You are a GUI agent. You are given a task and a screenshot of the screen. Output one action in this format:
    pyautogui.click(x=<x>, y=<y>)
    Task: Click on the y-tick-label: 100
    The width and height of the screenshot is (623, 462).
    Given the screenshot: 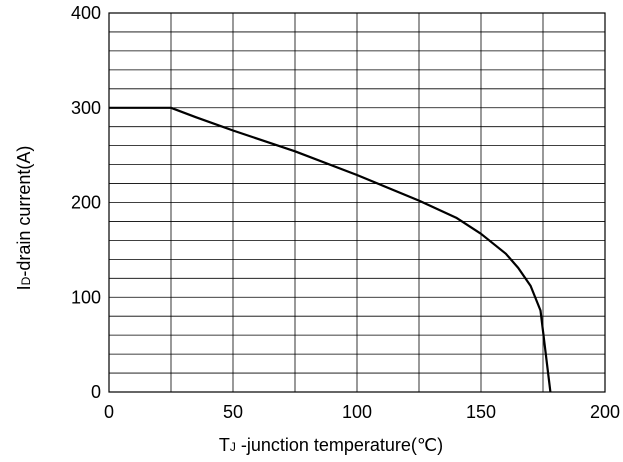 What is the action you would take?
    pyautogui.click(x=86, y=297)
    